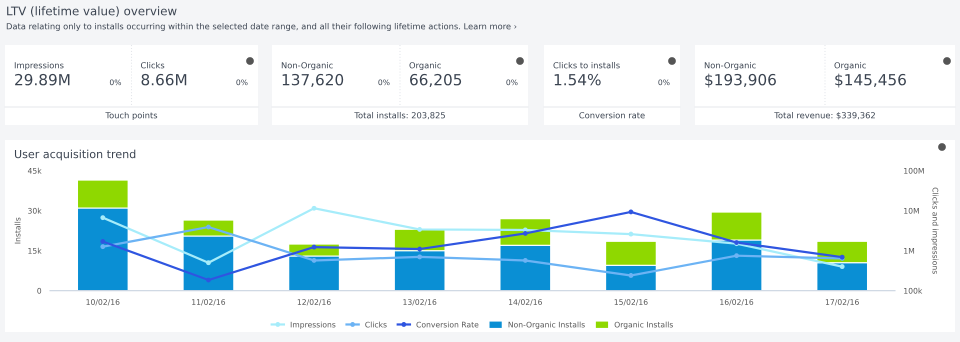 This screenshot has height=342, width=960. Describe the element at coordinates (436, 80) in the screenshot. I see `text: 66,205` at that location.